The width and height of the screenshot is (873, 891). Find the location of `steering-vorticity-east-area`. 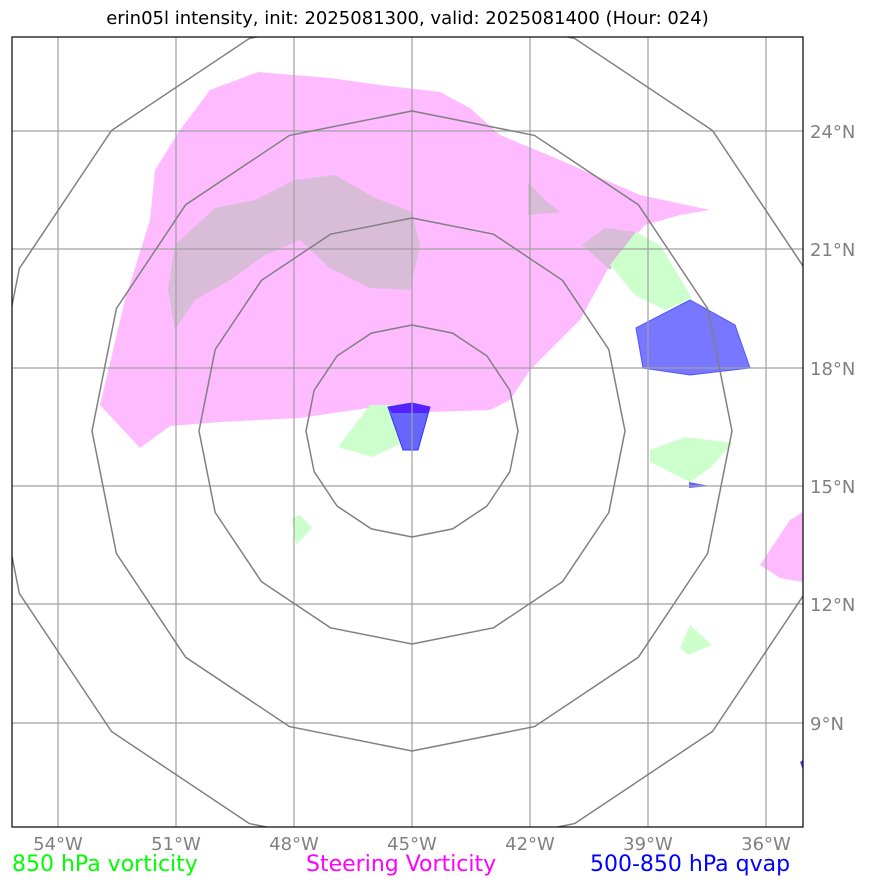

steering-vorticity-east-area is located at coordinates (781, 547).